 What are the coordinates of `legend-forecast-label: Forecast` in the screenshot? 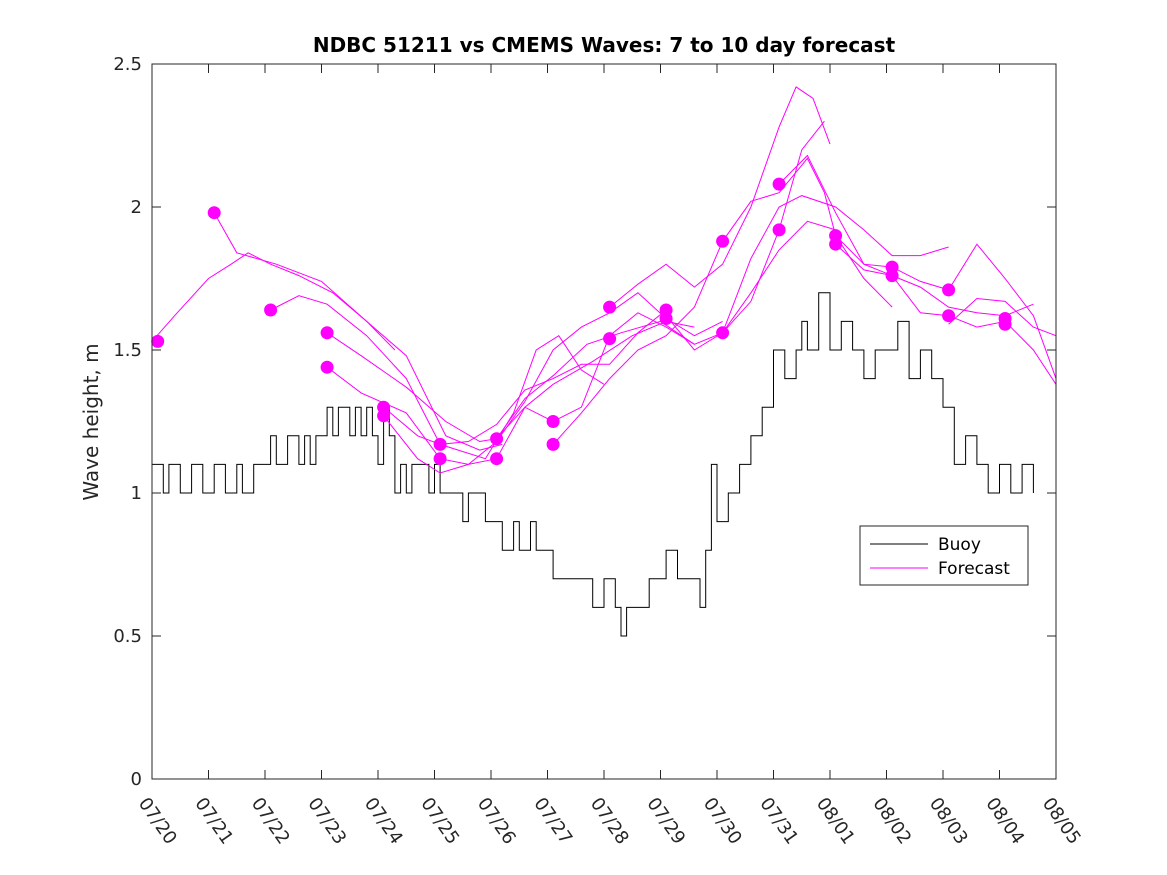 It's located at (974, 569).